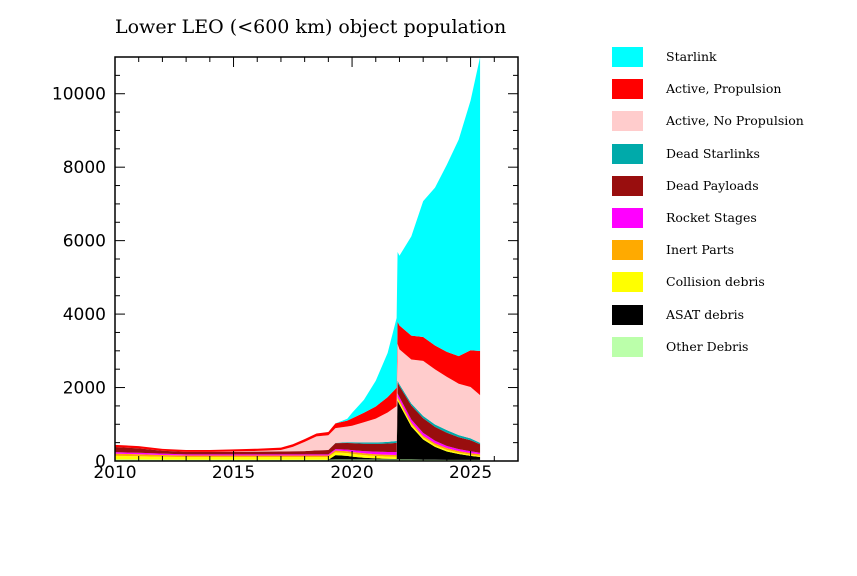 This screenshot has width=857, height=576. Describe the element at coordinates (114, 473) in the screenshot. I see `x-tick-label: 2010` at that location.